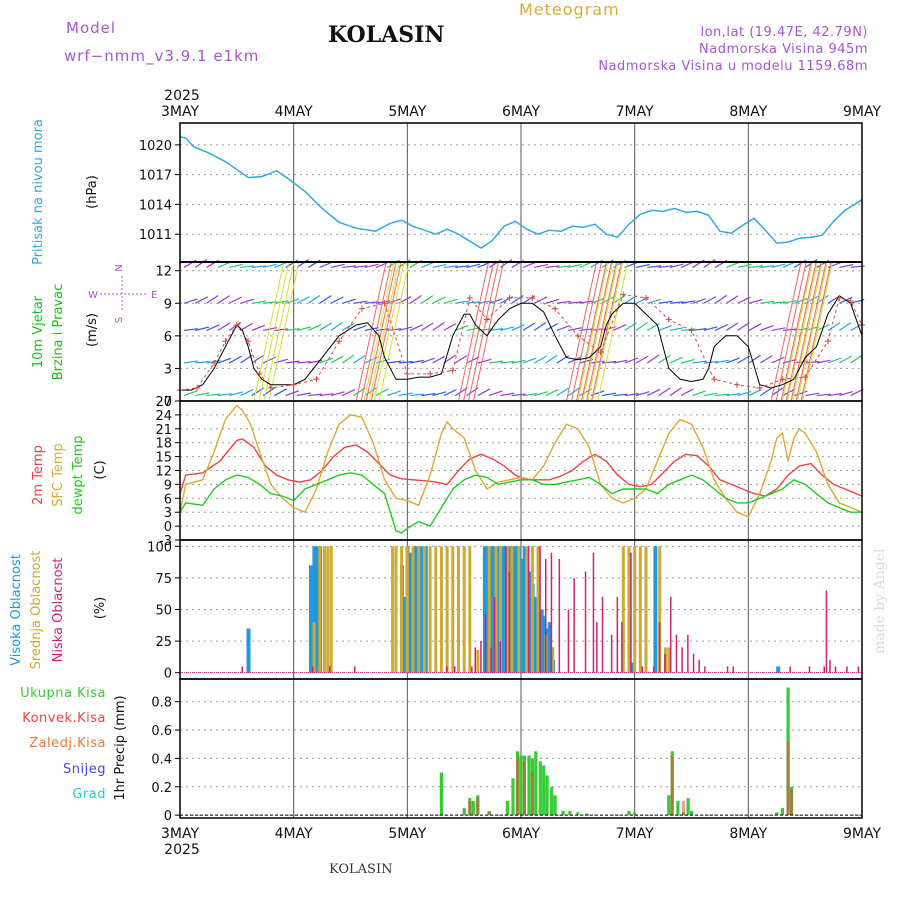 The image size is (900, 900). I want to click on top-date-label: 9MAY, so click(862, 112).